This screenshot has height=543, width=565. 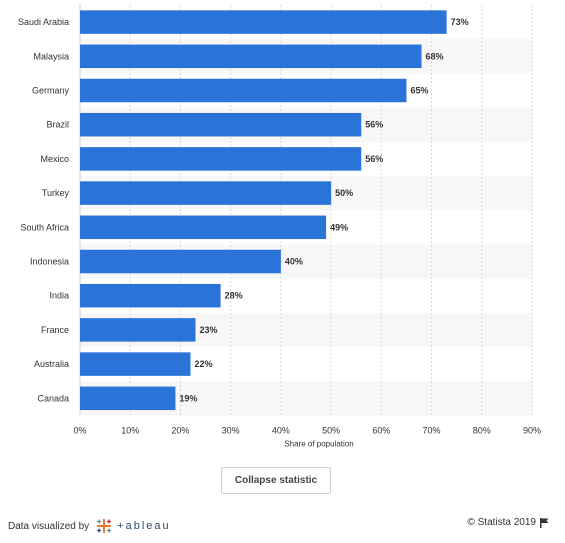 What do you see at coordinates (344, 193) in the screenshot?
I see `value-label: 50%` at bounding box center [344, 193].